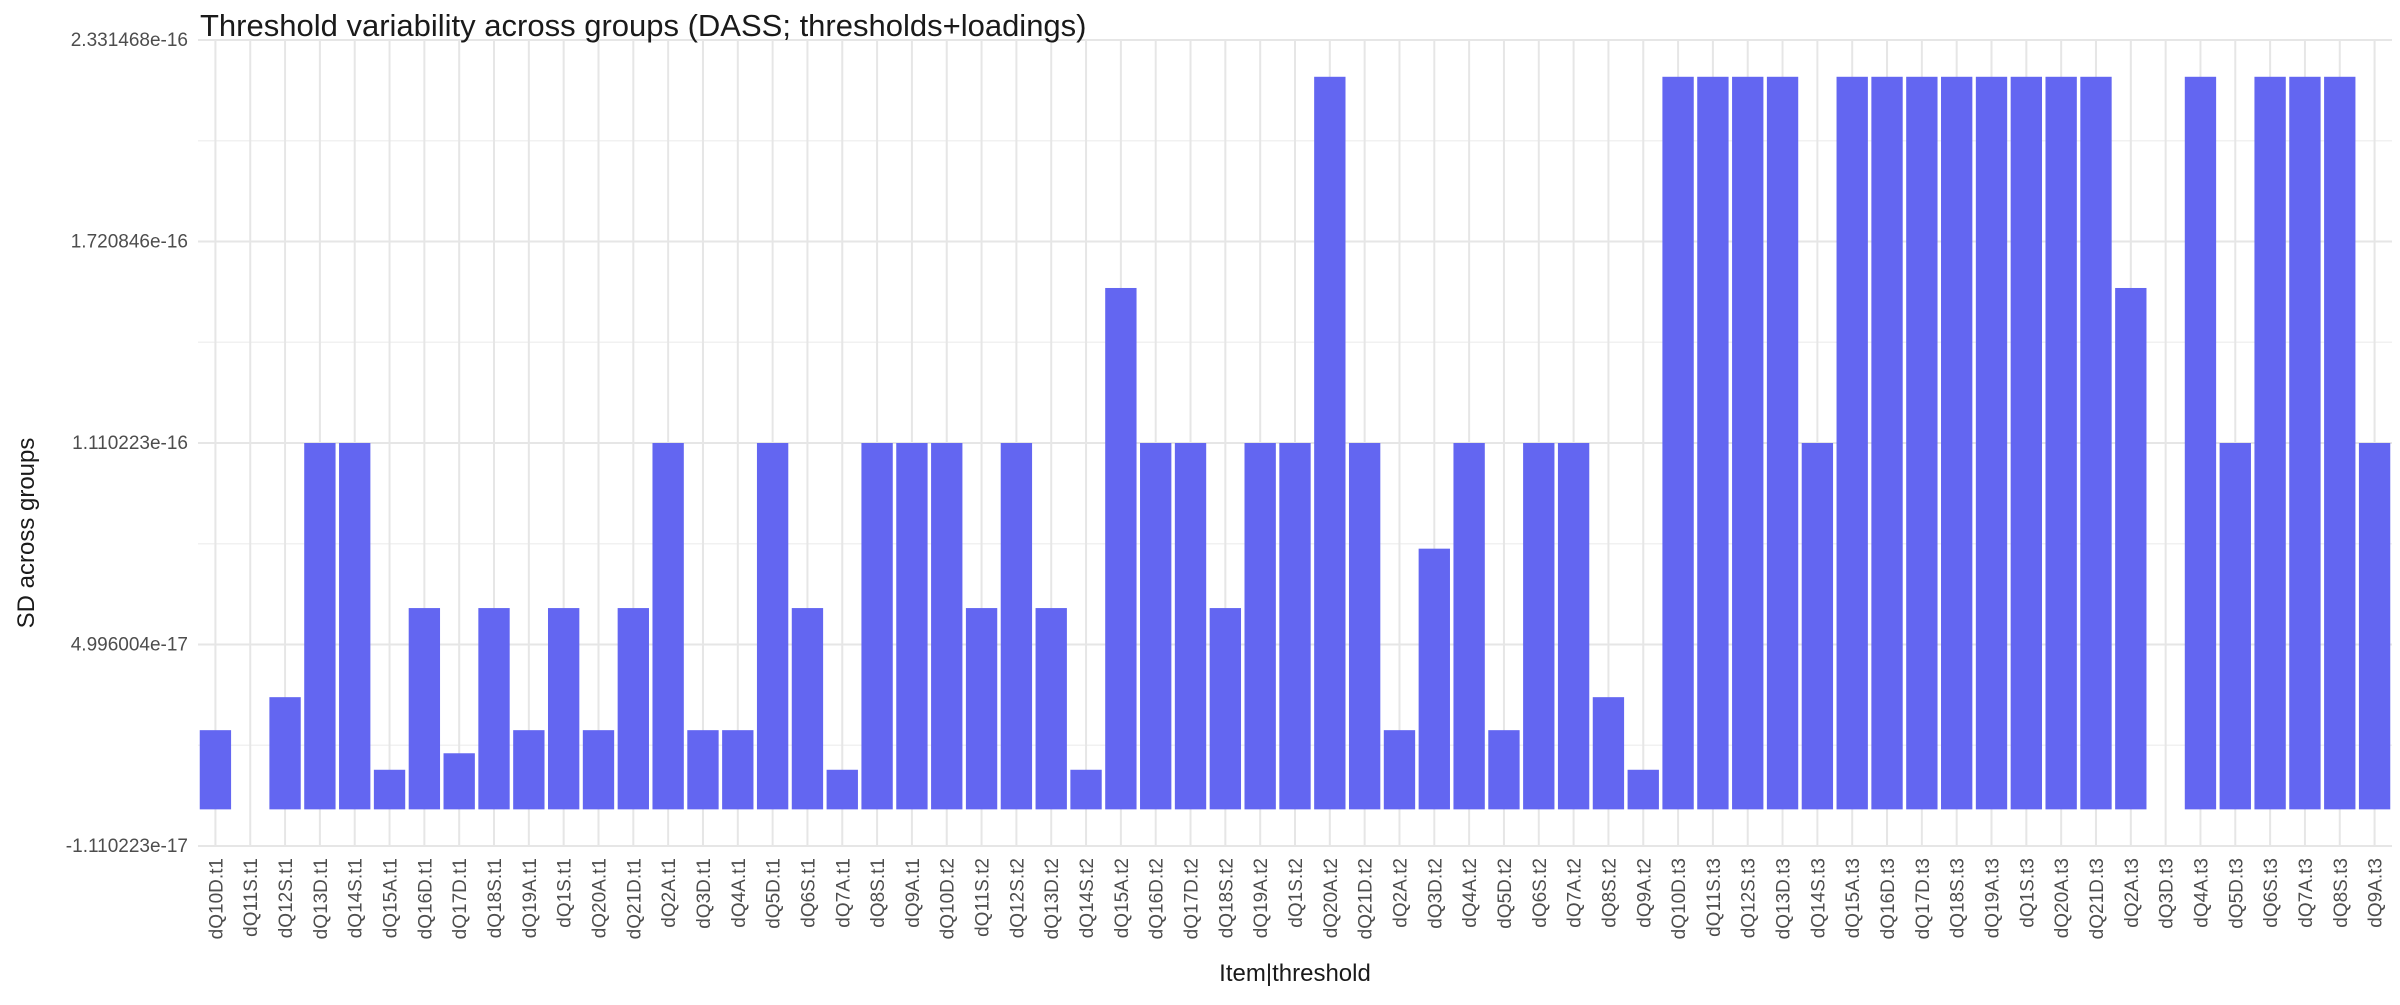 This screenshot has height=1005, width=2400. What do you see at coordinates (739, 893) in the screenshot?
I see `x-tick-label: dQ4A.t1` at bounding box center [739, 893].